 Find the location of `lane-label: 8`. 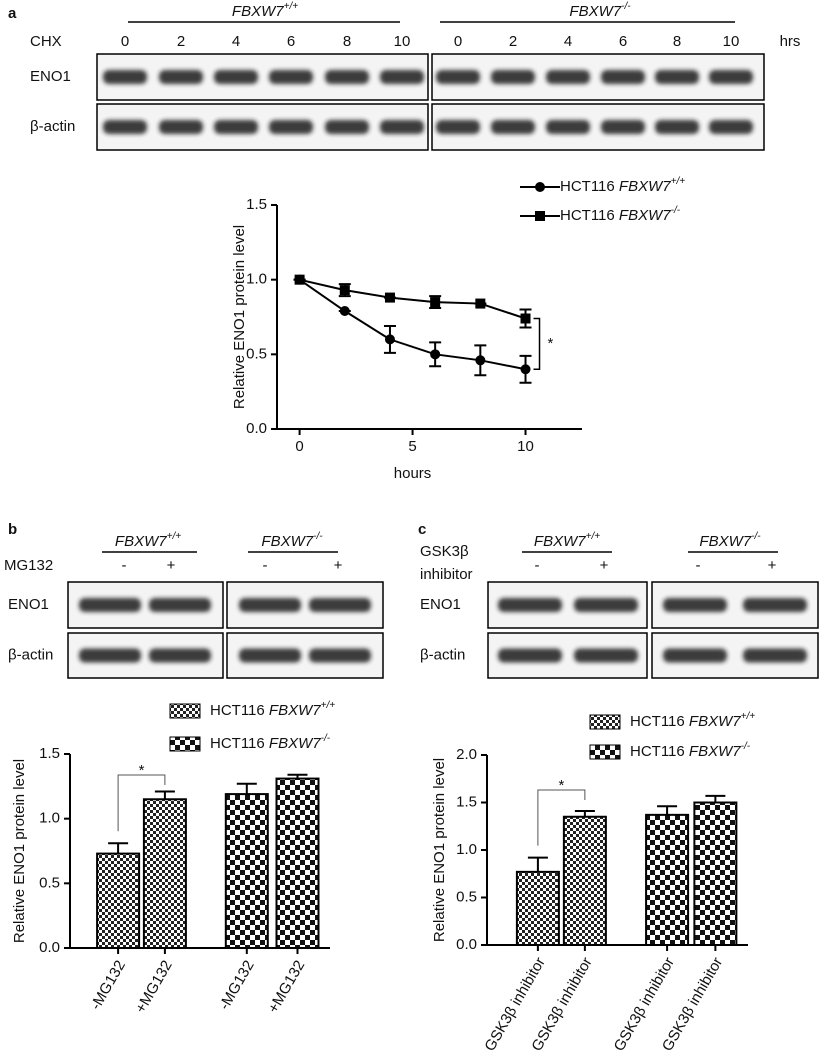

lane-label: 8 is located at coordinates (347, 41).